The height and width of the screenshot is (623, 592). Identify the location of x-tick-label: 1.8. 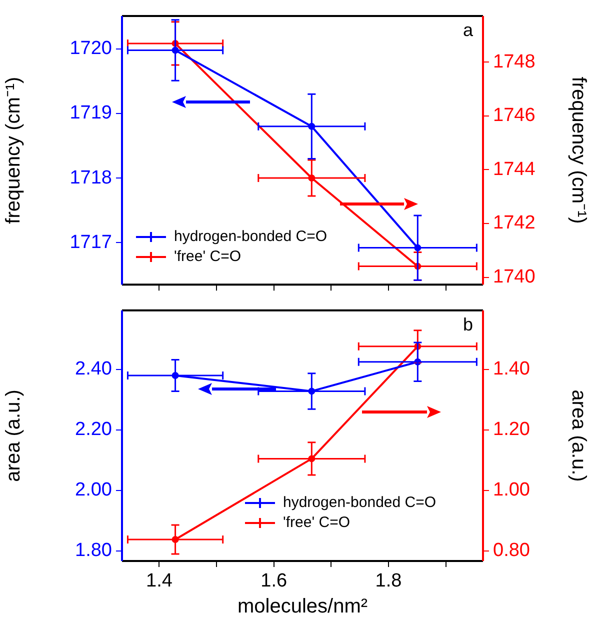
(388, 581).